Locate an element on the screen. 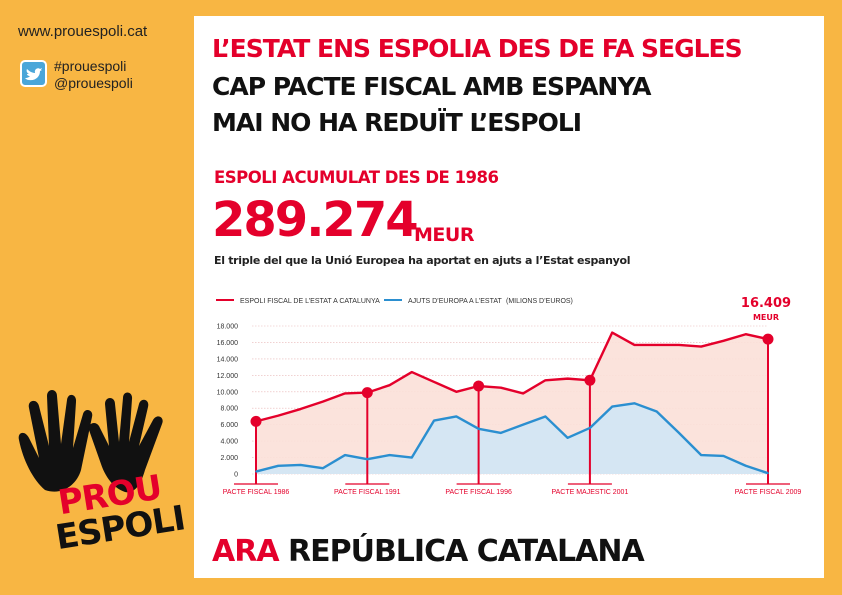  legend-units-label: (MILIONS D’EUROS) is located at coordinates (539, 301).